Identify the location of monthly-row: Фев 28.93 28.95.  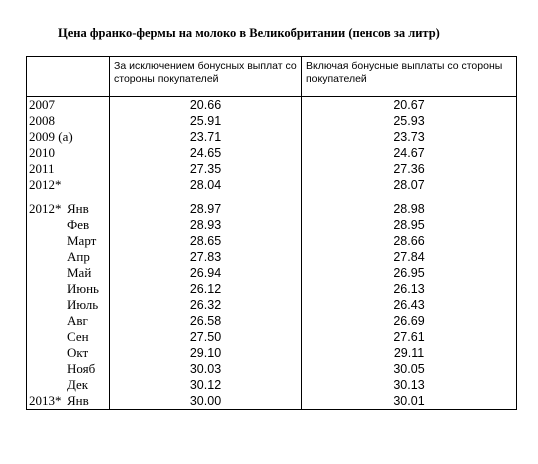
(271, 225).